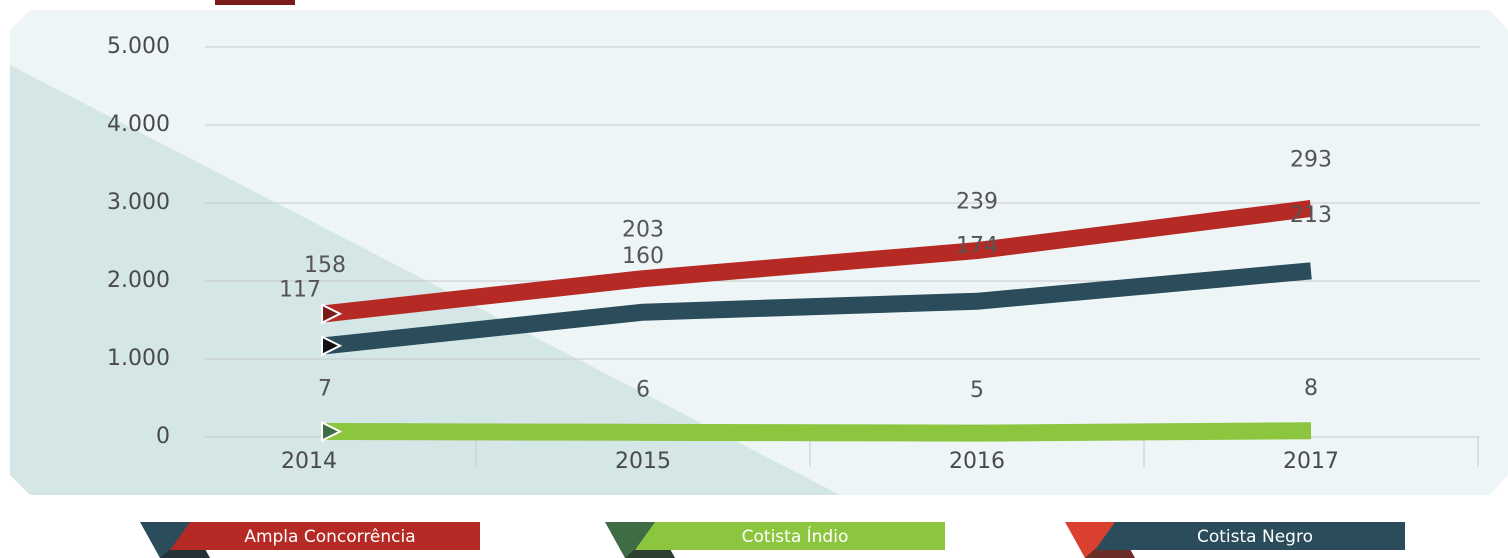  What do you see at coordinates (1311, 461) in the screenshot?
I see `x-tick-label: 2017` at bounding box center [1311, 461].